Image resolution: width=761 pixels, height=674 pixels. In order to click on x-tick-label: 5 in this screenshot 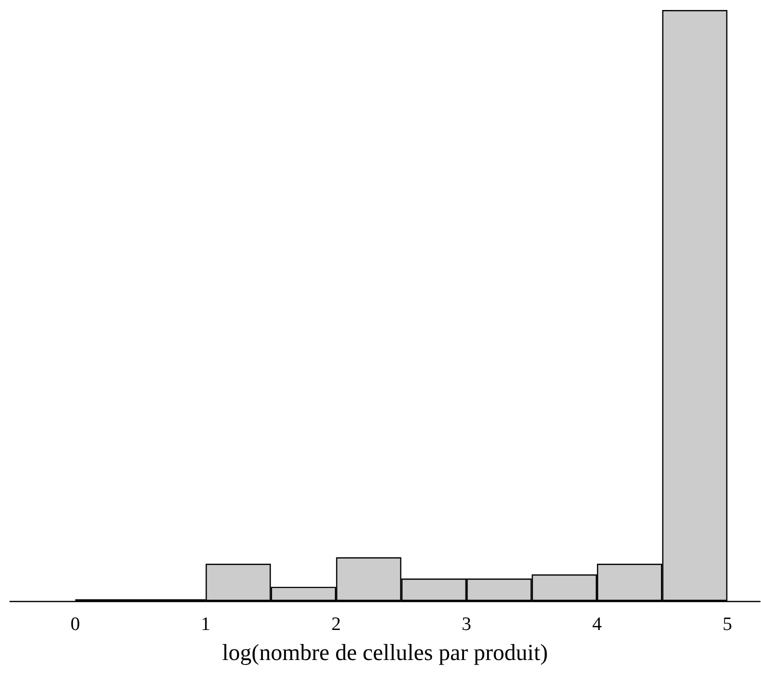, I will do `click(727, 624)`.